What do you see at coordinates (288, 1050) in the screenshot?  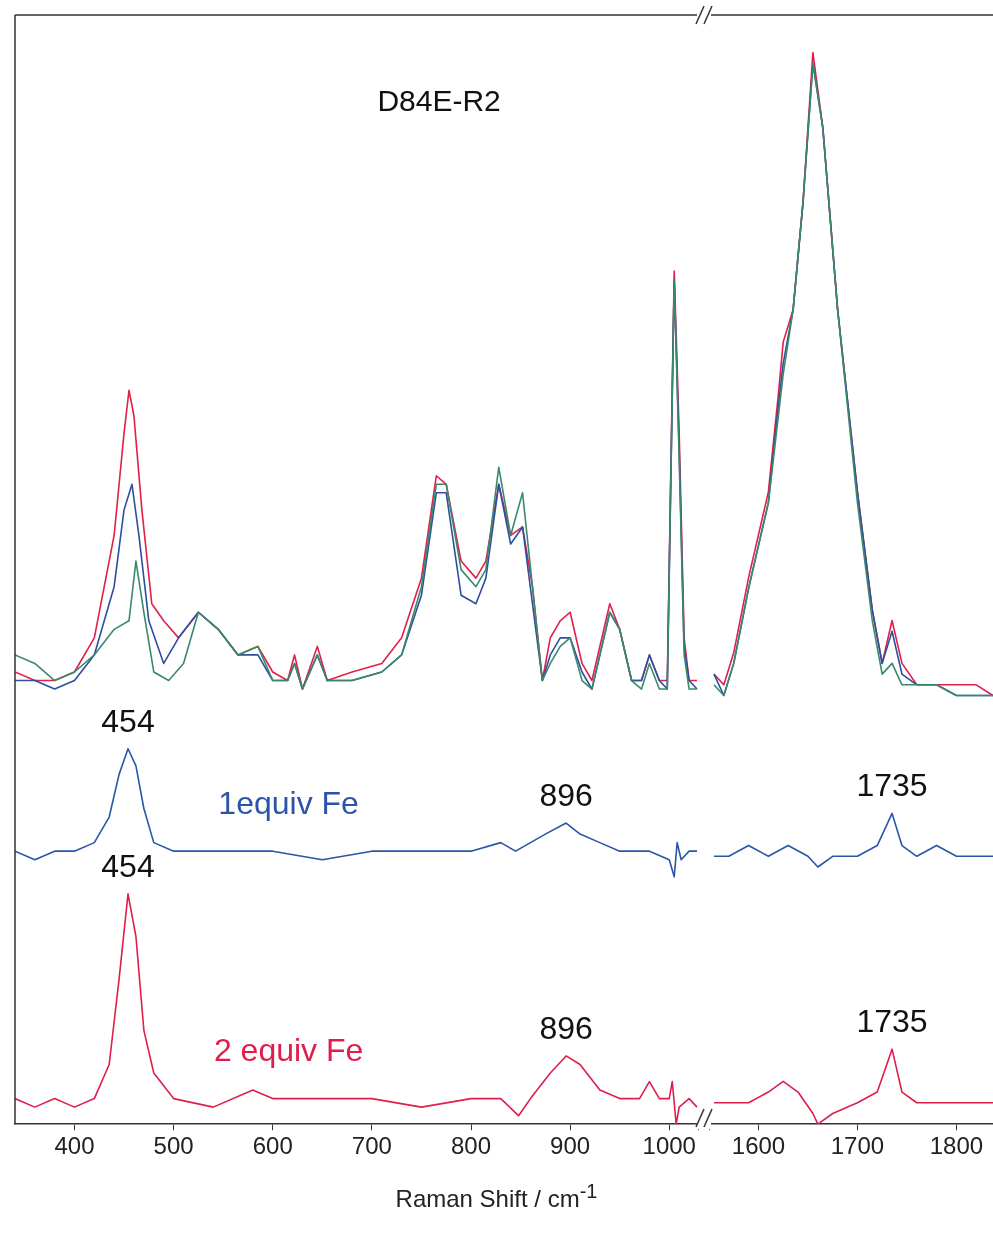 I see `series-label: 2 equiv Fe` at bounding box center [288, 1050].